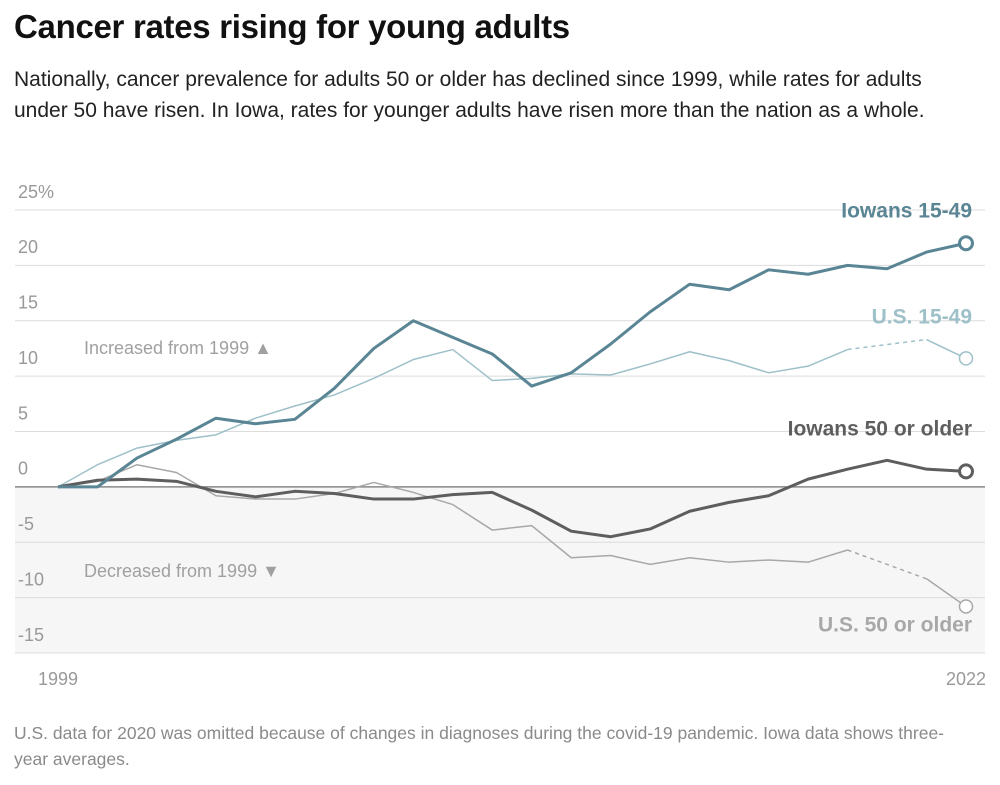 The height and width of the screenshot is (785, 1000). Describe the element at coordinates (23, 469) in the screenshot. I see `y-tick-label: 0` at that location.